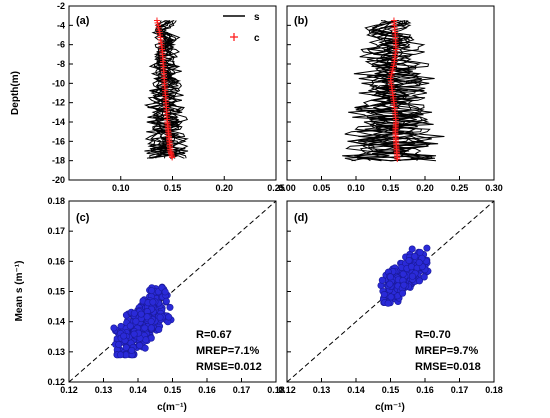 This screenshot has height=418, width=550. I want to click on panel-a-c-series, so click(164, 89).